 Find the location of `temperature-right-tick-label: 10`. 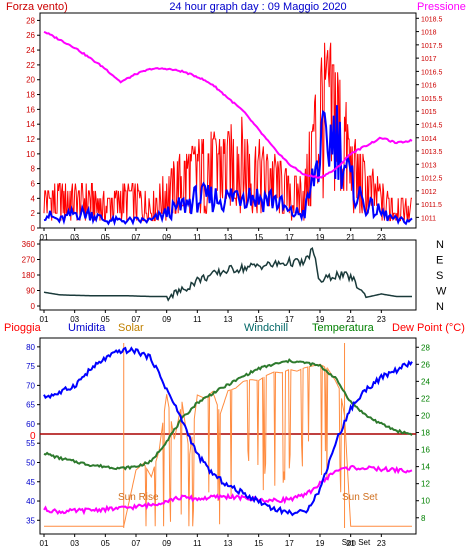

temperature-right-tick-label: 10 is located at coordinates (425, 501).